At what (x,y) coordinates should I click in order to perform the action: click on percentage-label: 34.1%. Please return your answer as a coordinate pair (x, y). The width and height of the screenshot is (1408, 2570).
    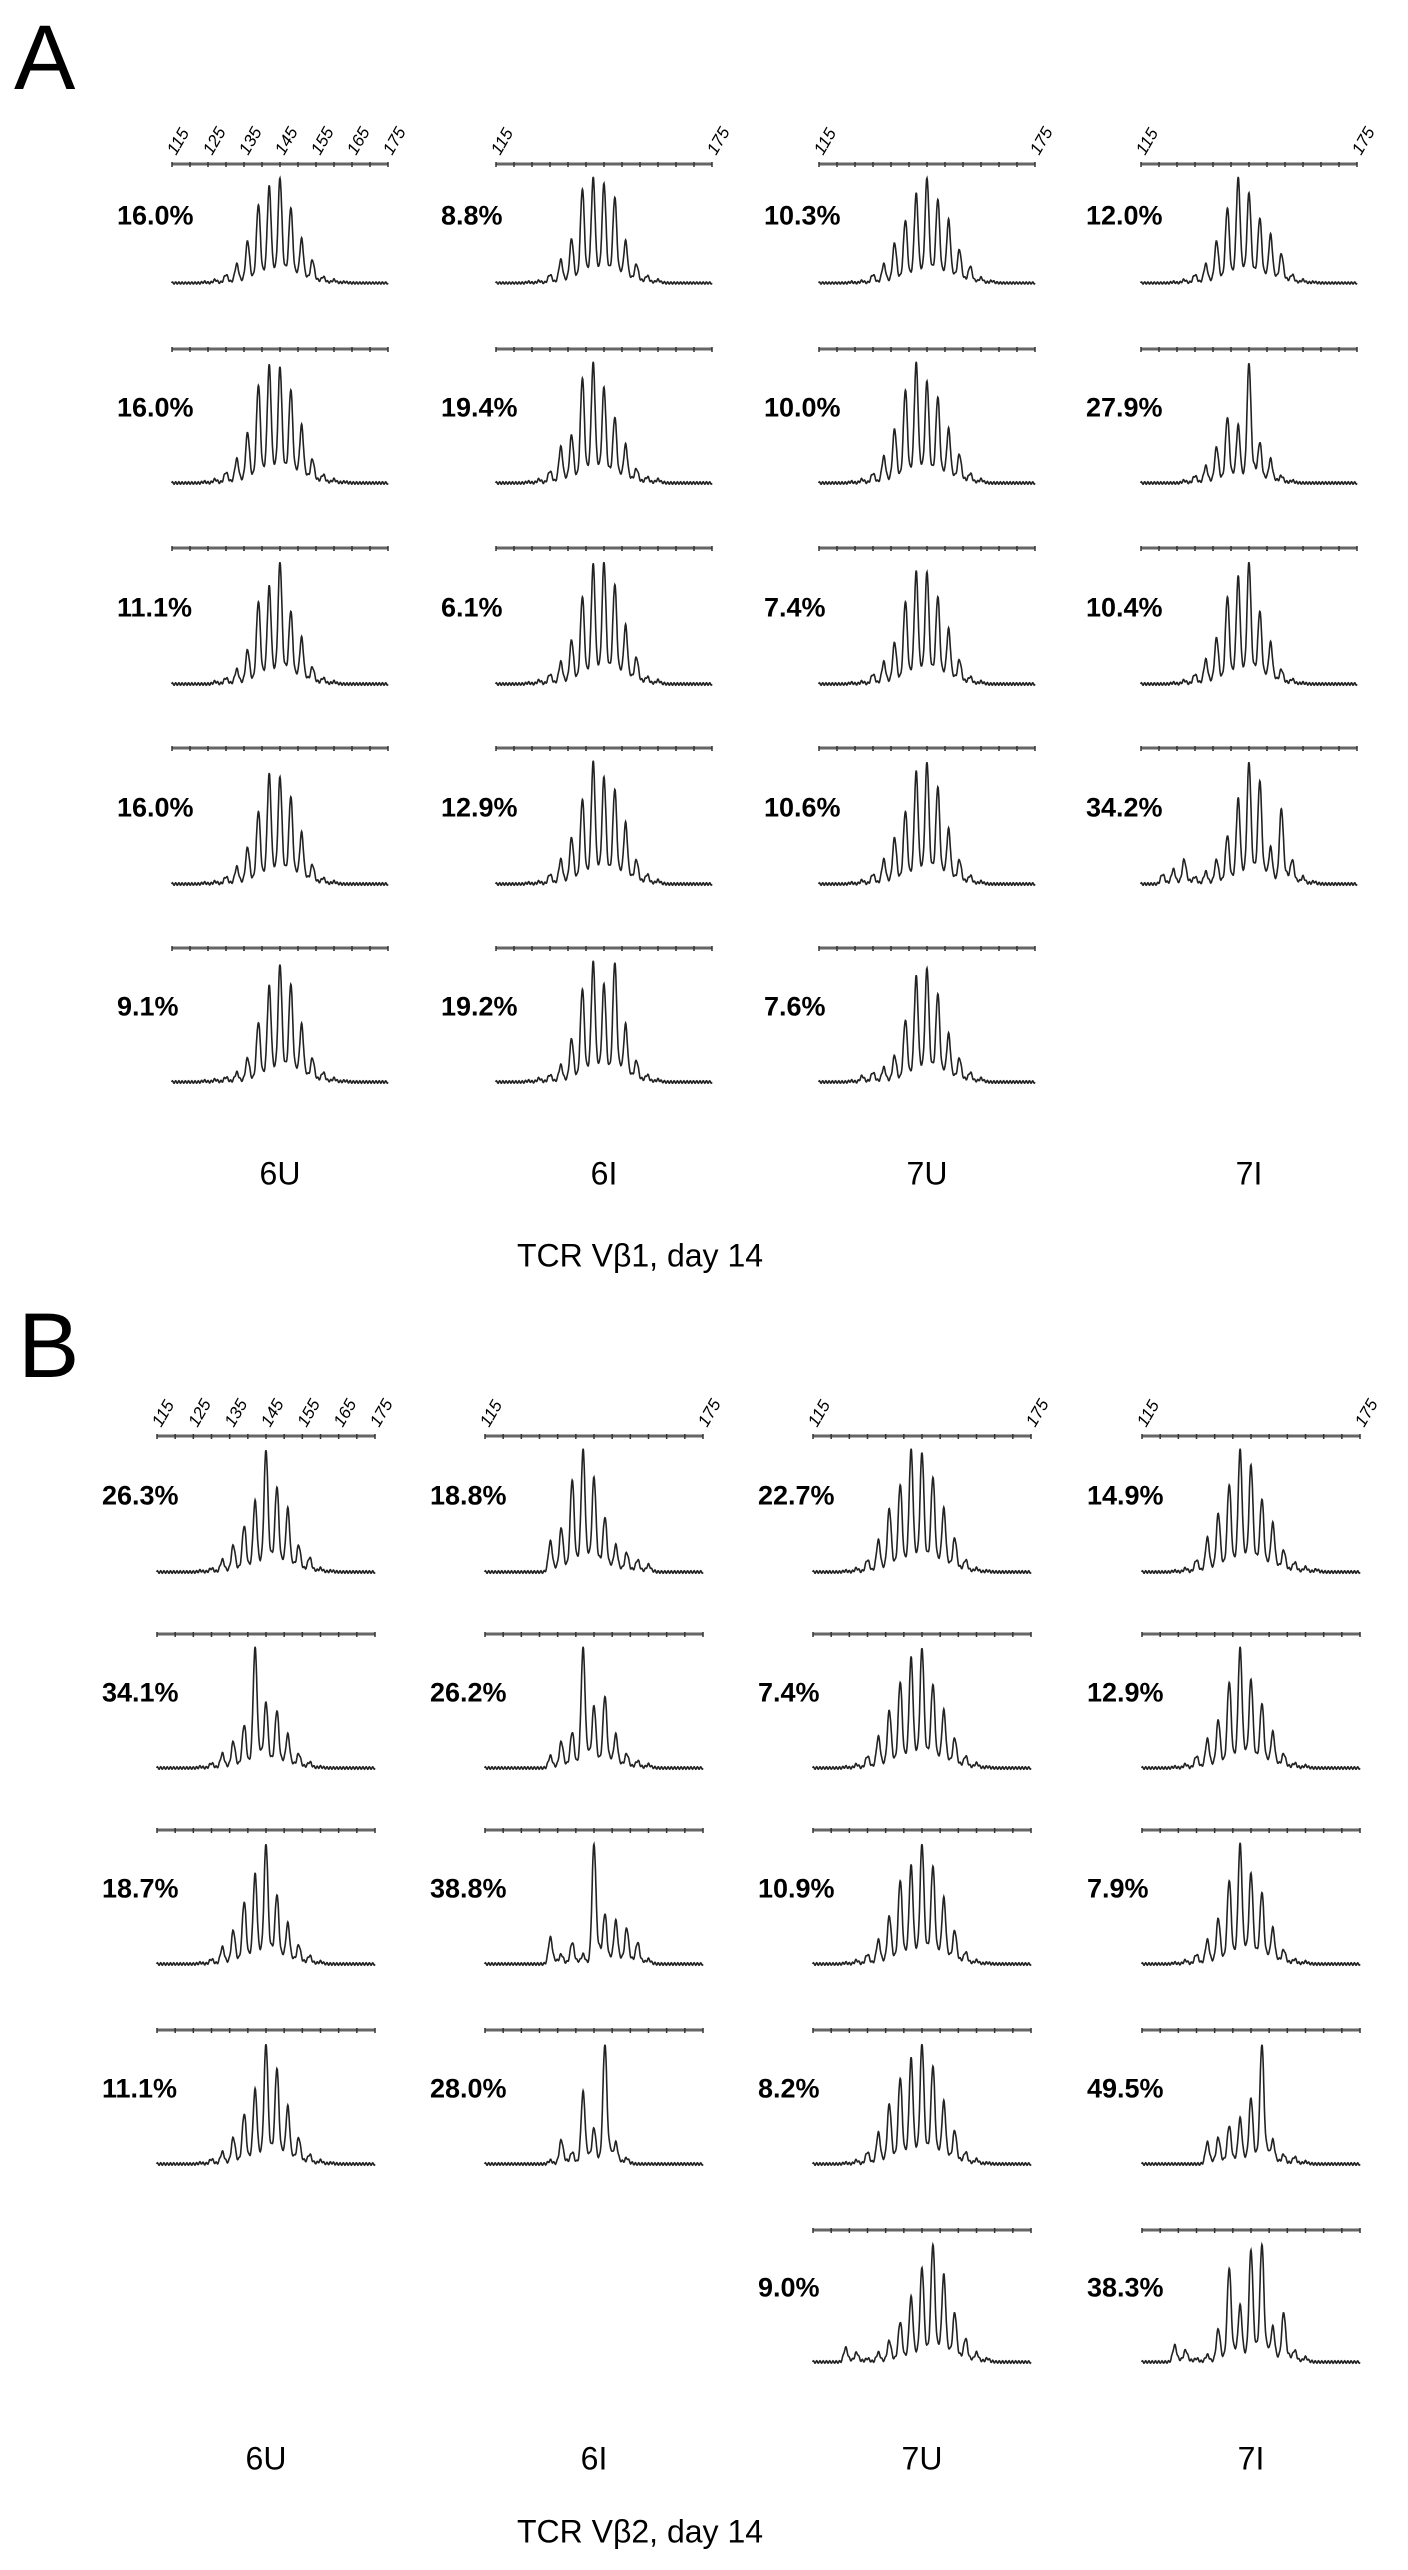
    Looking at the image, I should click on (140, 1692).